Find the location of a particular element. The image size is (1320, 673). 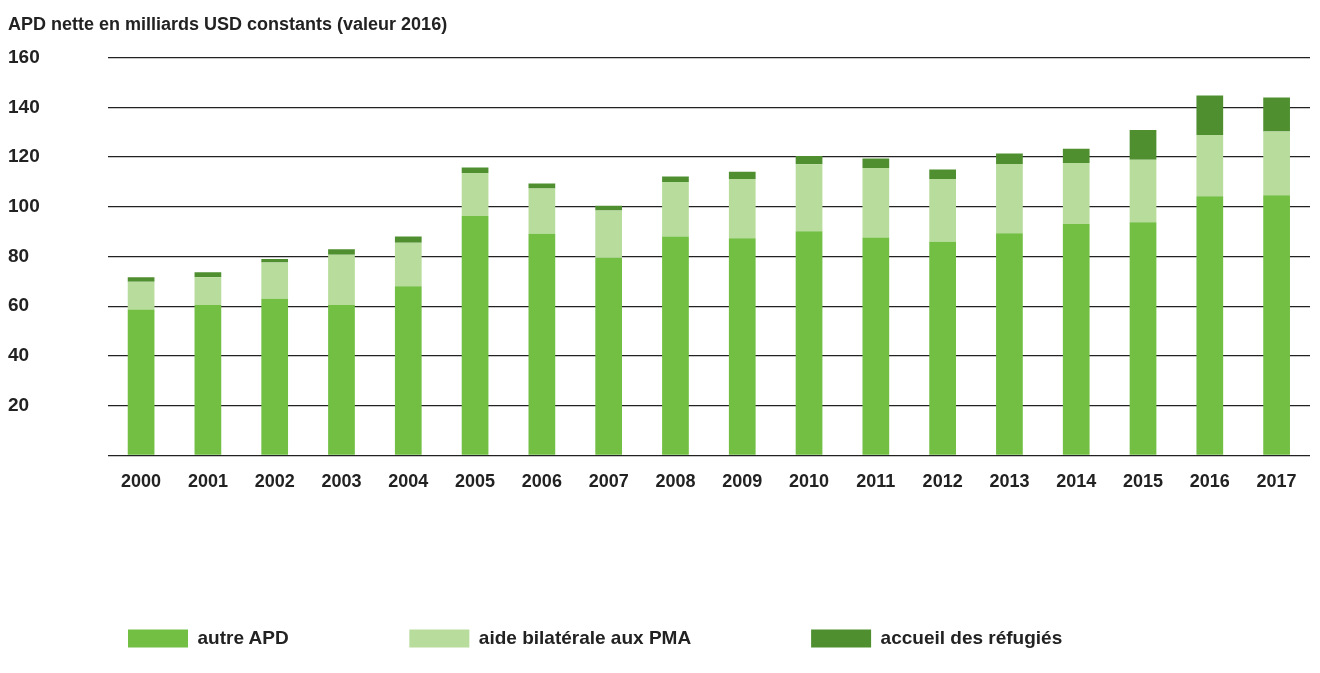

x-tick-label: 2007 is located at coordinates (608, 481).